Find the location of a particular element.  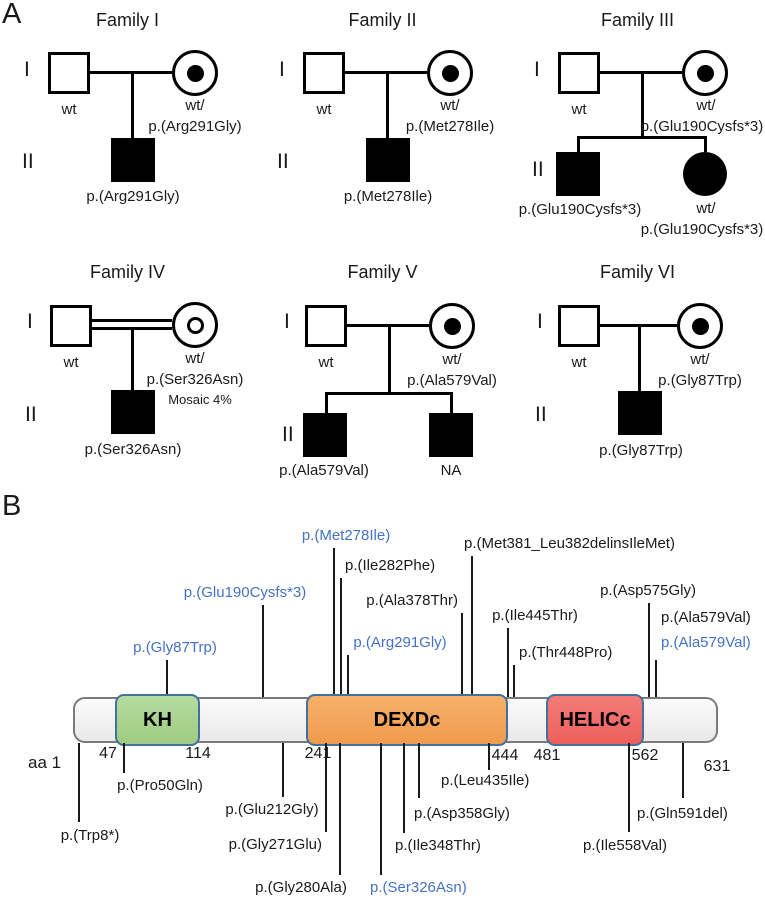

aa-47: 47 is located at coordinates (108, 753).